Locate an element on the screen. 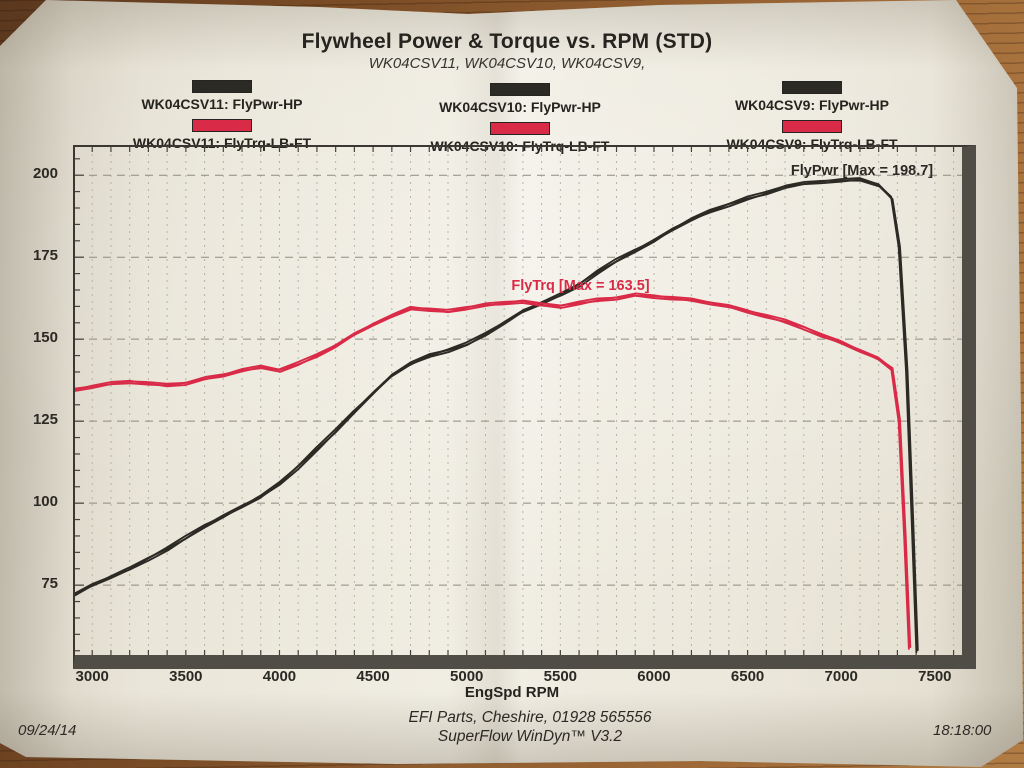 The height and width of the screenshot is (768, 1024). legend-label: WK04CSV9: FlyTrq-LB-FT is located at coordinates (812, 144).